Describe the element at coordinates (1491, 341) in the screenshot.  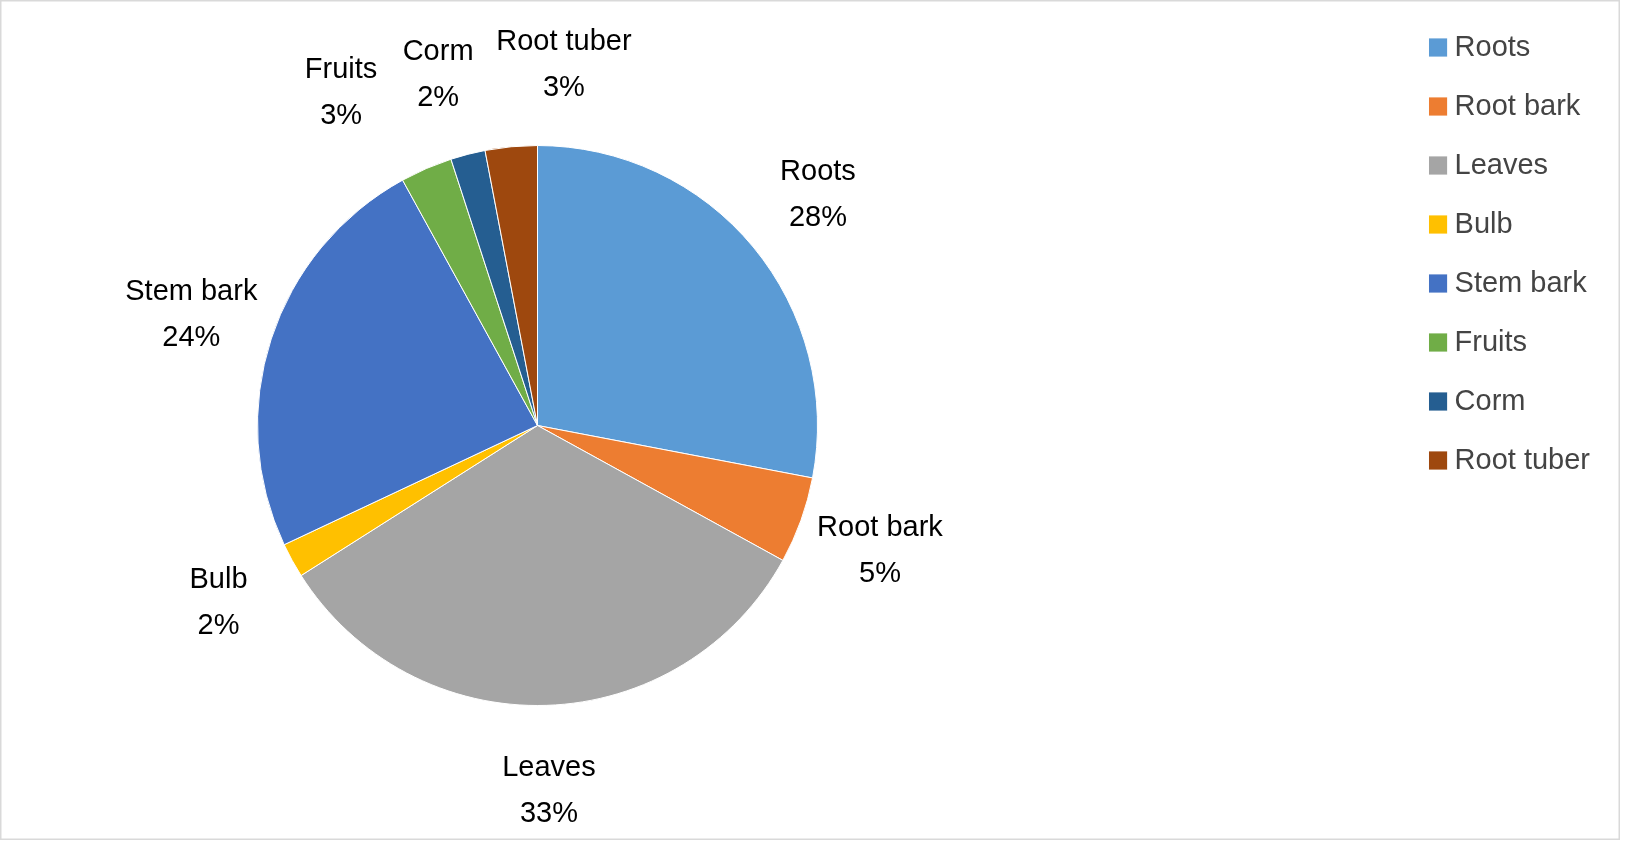
I see `legend-label: Fruits` at that location.